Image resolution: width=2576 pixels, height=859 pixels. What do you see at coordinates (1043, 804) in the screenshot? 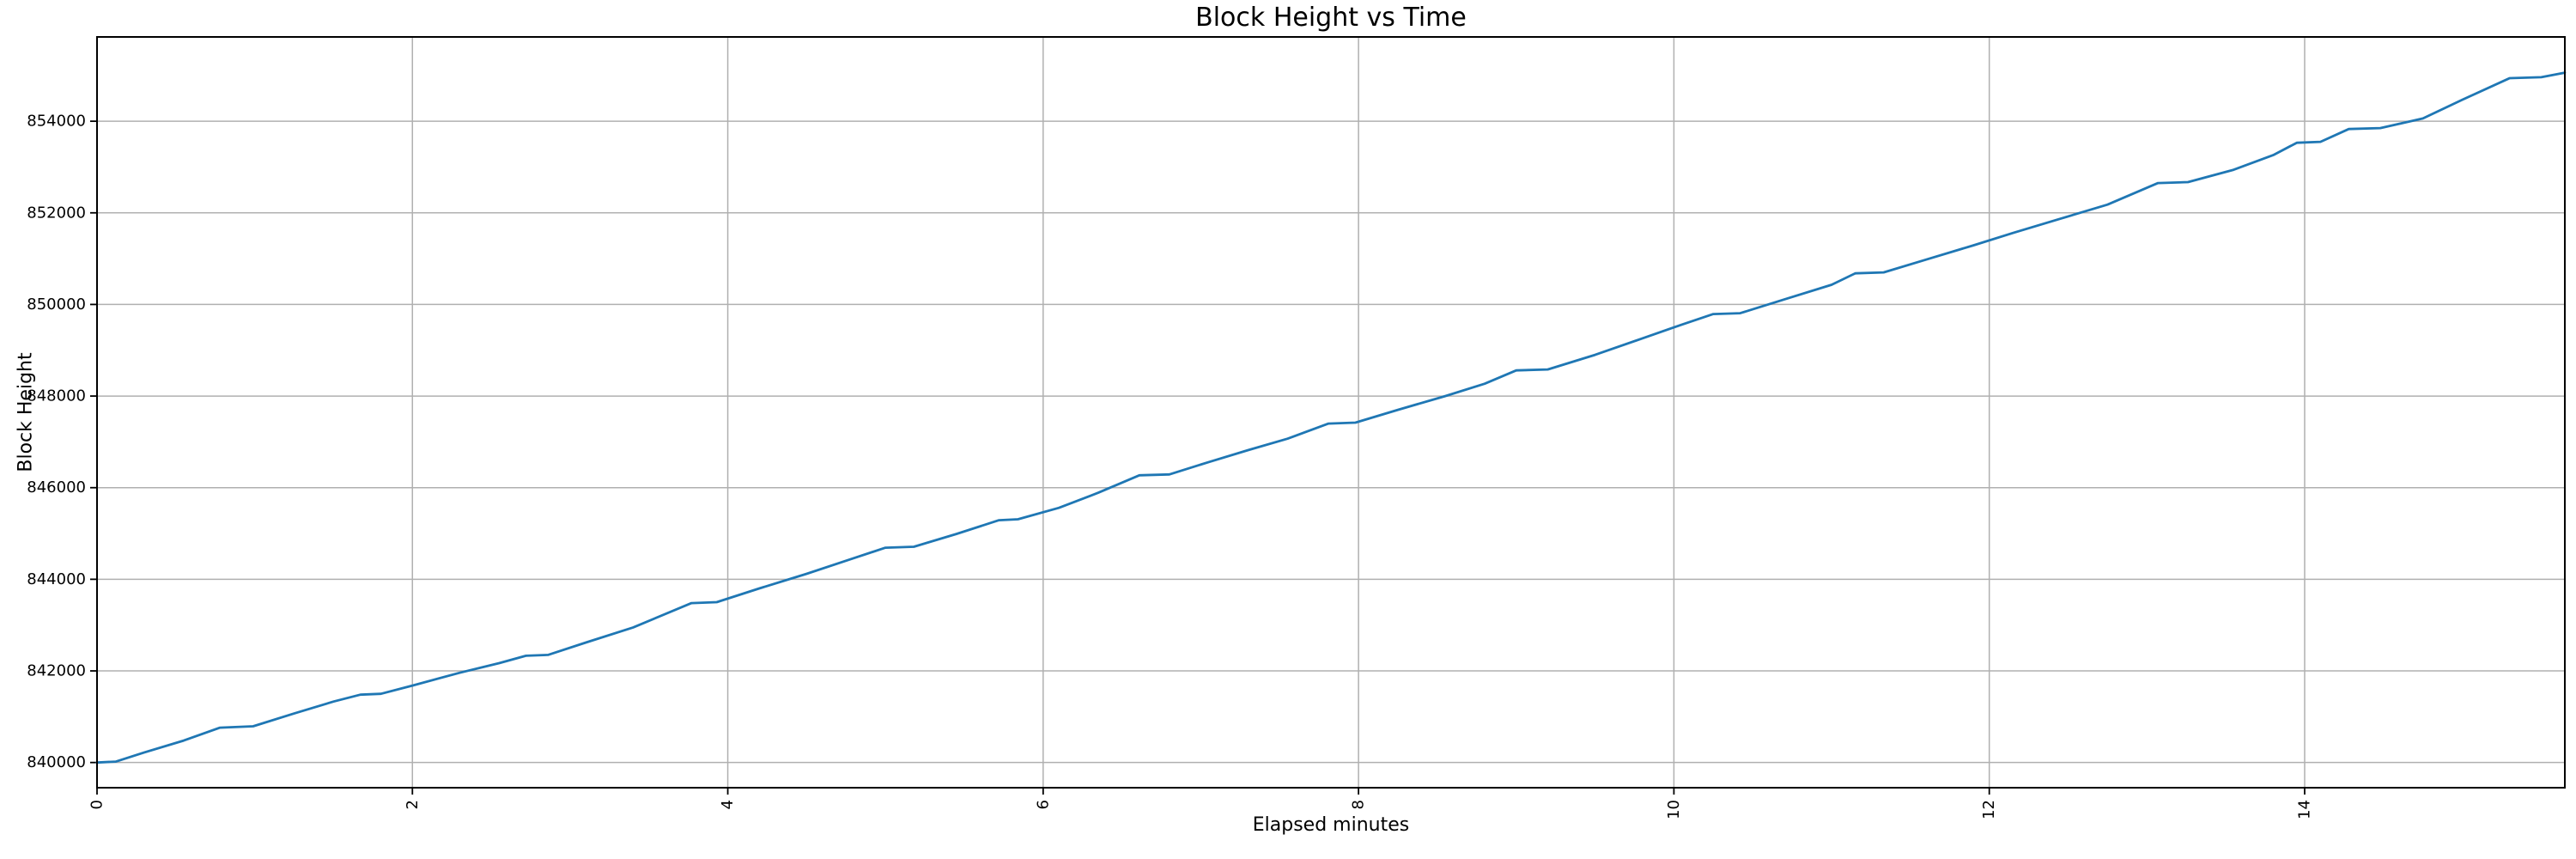
I see `x-tick-label: 6` at bounding box center [1043, 804].